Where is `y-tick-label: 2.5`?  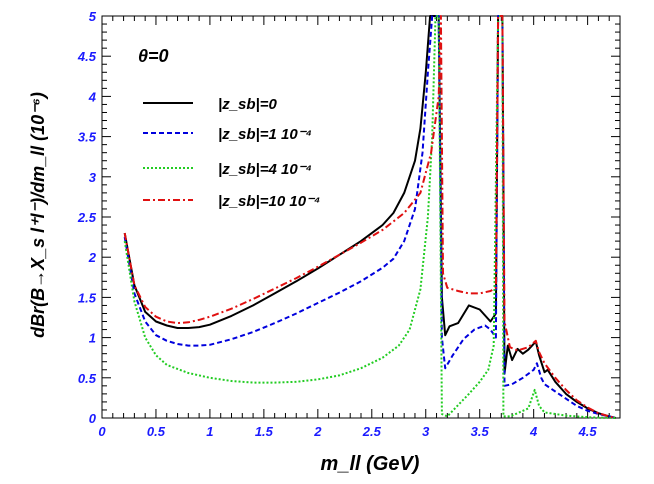
y-tick-label: 2.5 is located at coordinates (87, 217).